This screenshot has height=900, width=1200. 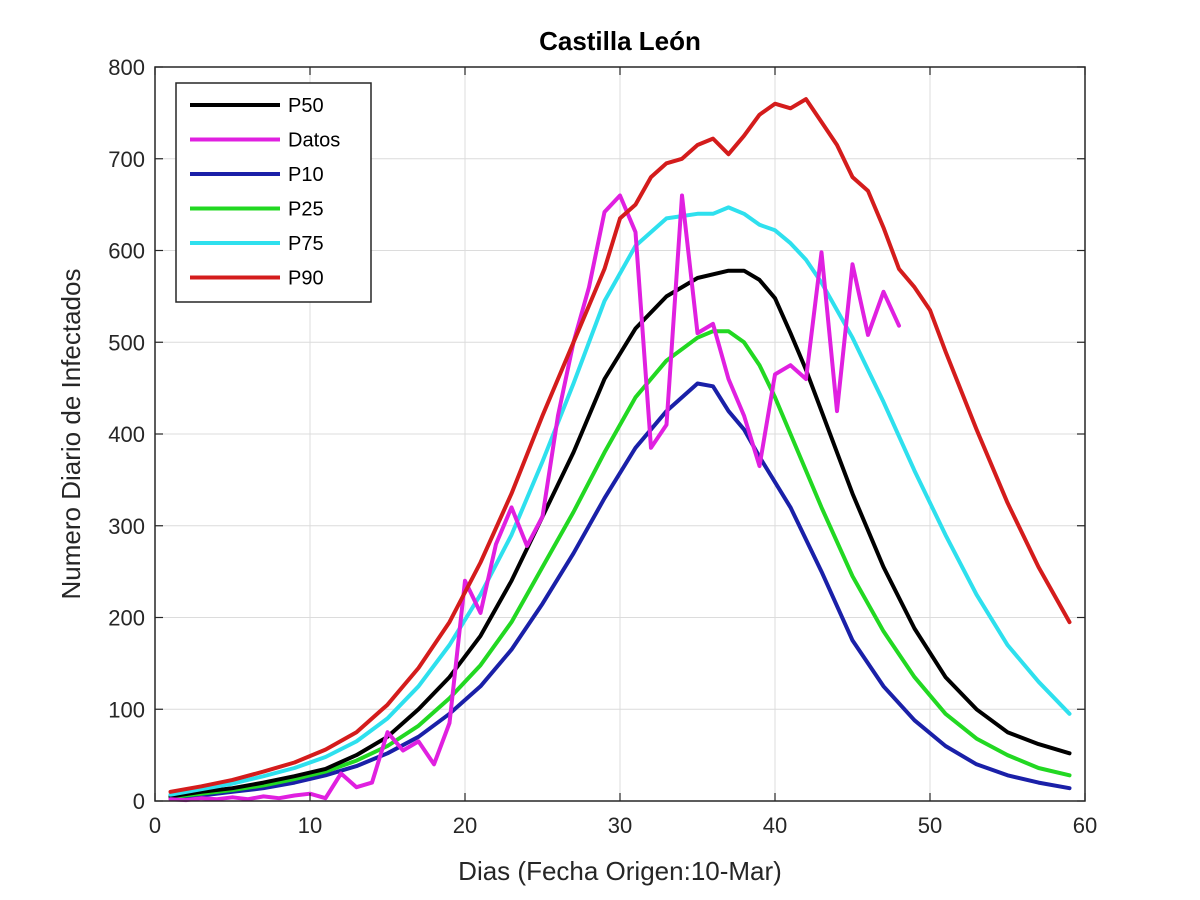 What do you see at coordinates (306, 210) in the screenshot?
I see `legend-label-p25: P25` at bounding box center [306, 210].